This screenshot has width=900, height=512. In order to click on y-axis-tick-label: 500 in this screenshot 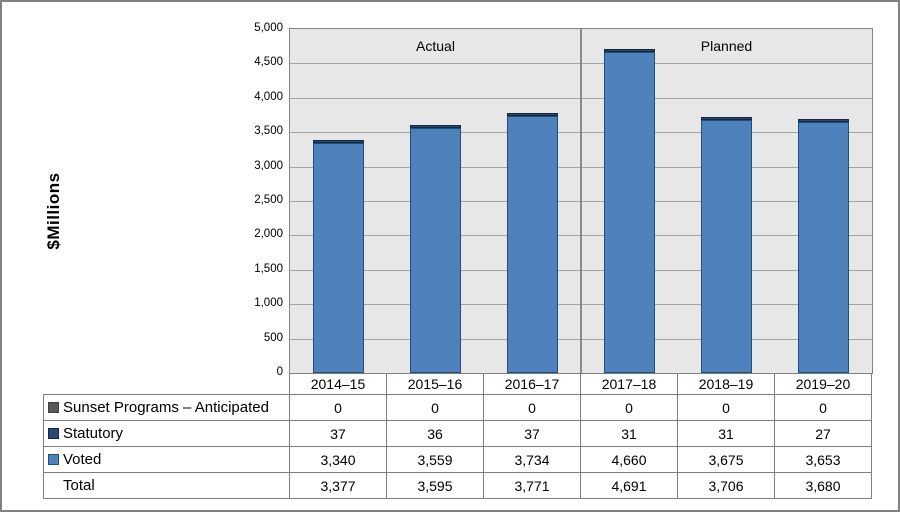, I will do `click(273, 338)`.